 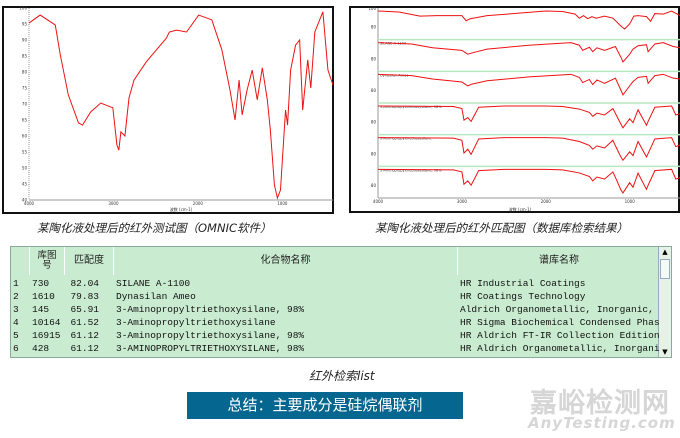 What do you see at coordinates (25, 152) in the screenshot?
I see `y-tick-label: 55` at bounding box center [25, 152].